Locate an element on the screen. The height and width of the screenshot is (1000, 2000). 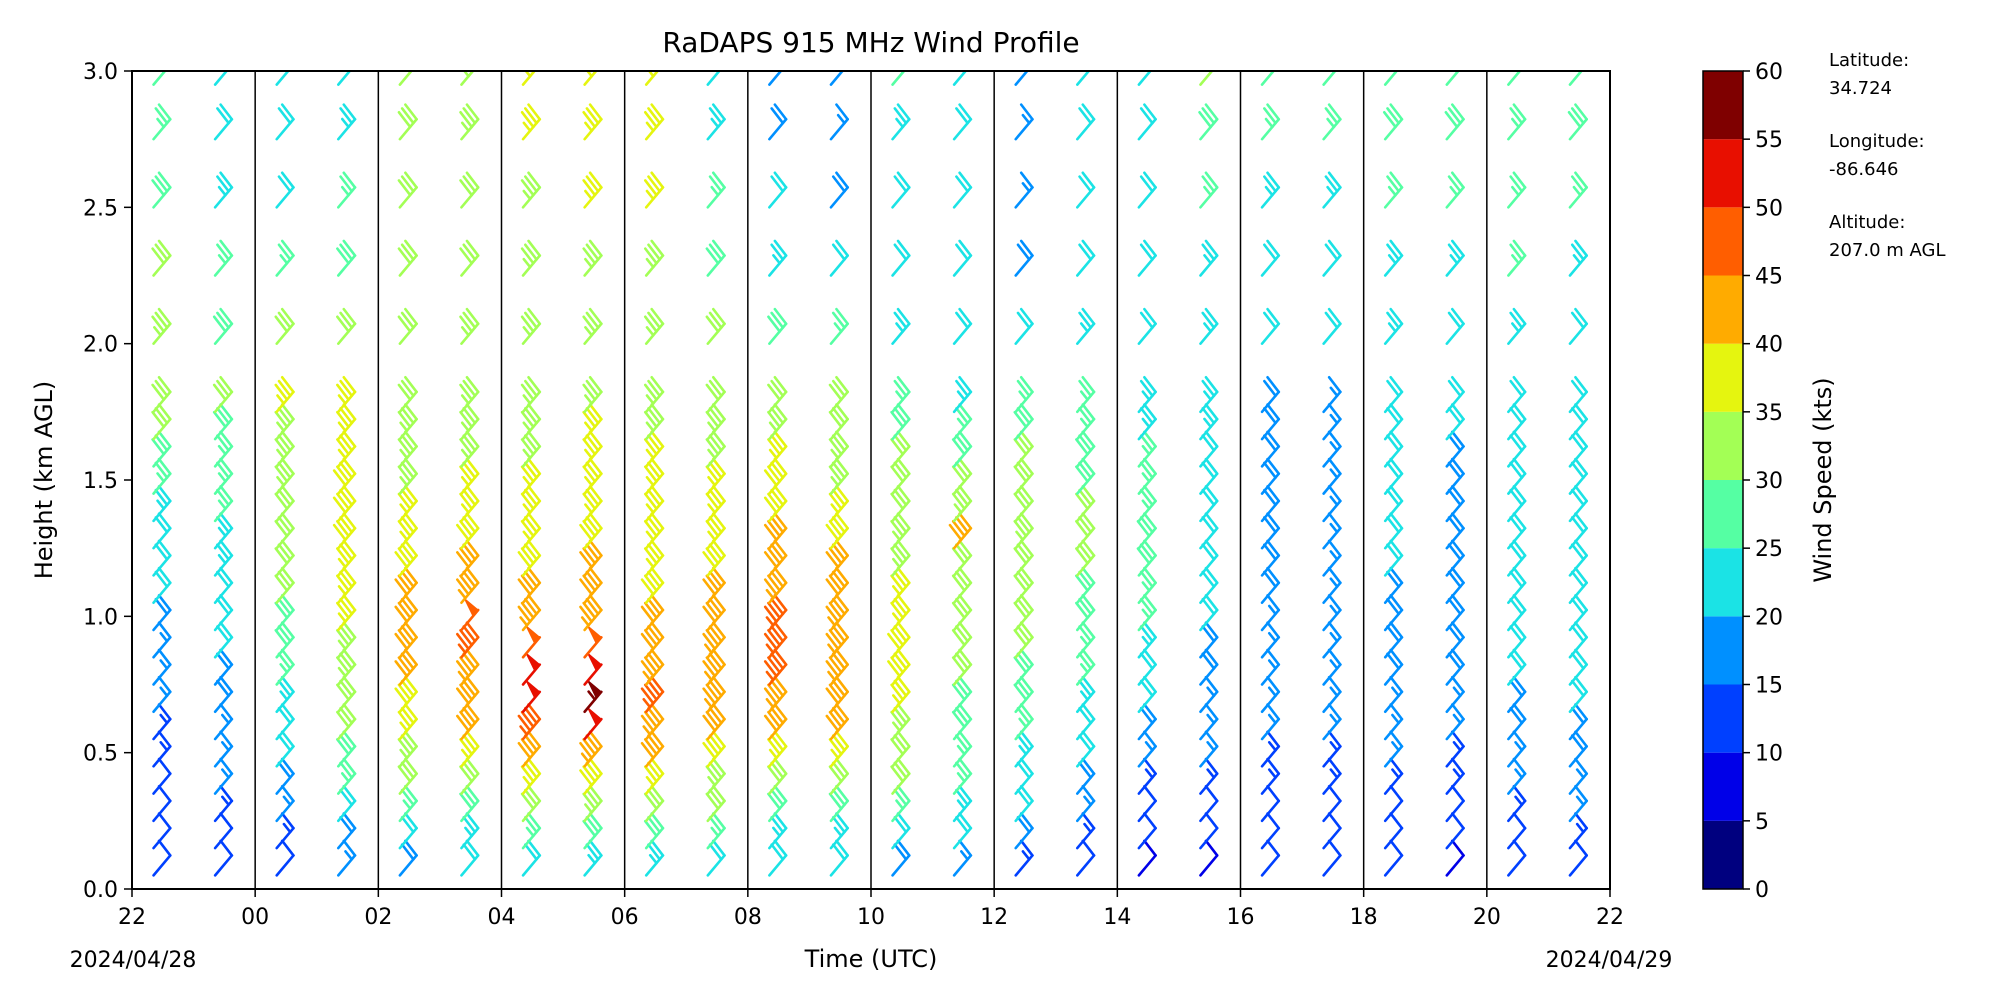
y-axis-label: Height (km AGL) is located at coordinates (44, 480).